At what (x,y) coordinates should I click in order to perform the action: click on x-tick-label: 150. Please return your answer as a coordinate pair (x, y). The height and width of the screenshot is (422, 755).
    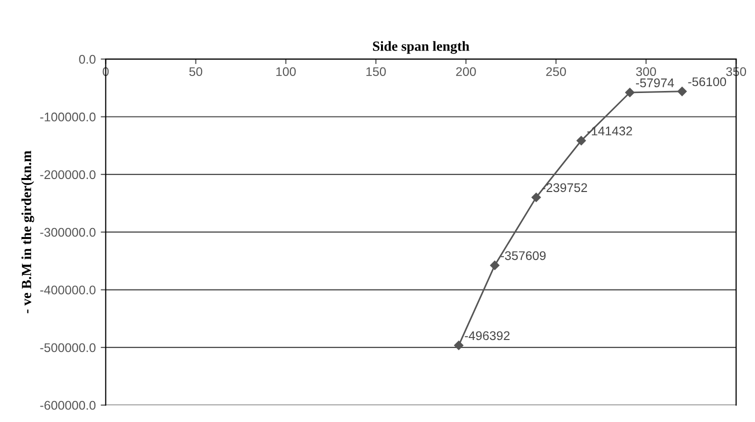
    Looking at the image, I should click on (376, 71).